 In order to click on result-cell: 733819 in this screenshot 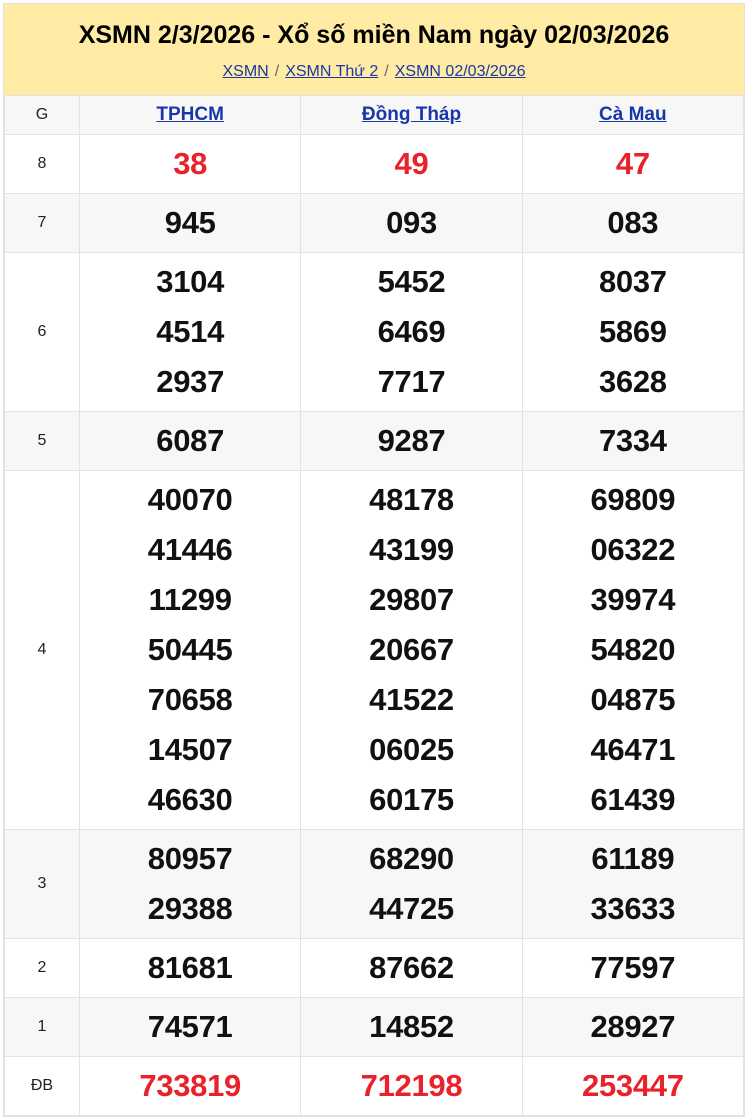, I will do `click(190, 1086)`.